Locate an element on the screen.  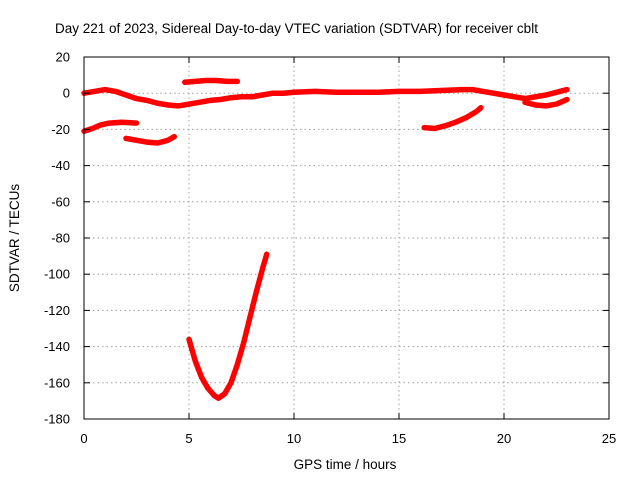
y-tick-label: -40 is located at coordinates (60, 165).